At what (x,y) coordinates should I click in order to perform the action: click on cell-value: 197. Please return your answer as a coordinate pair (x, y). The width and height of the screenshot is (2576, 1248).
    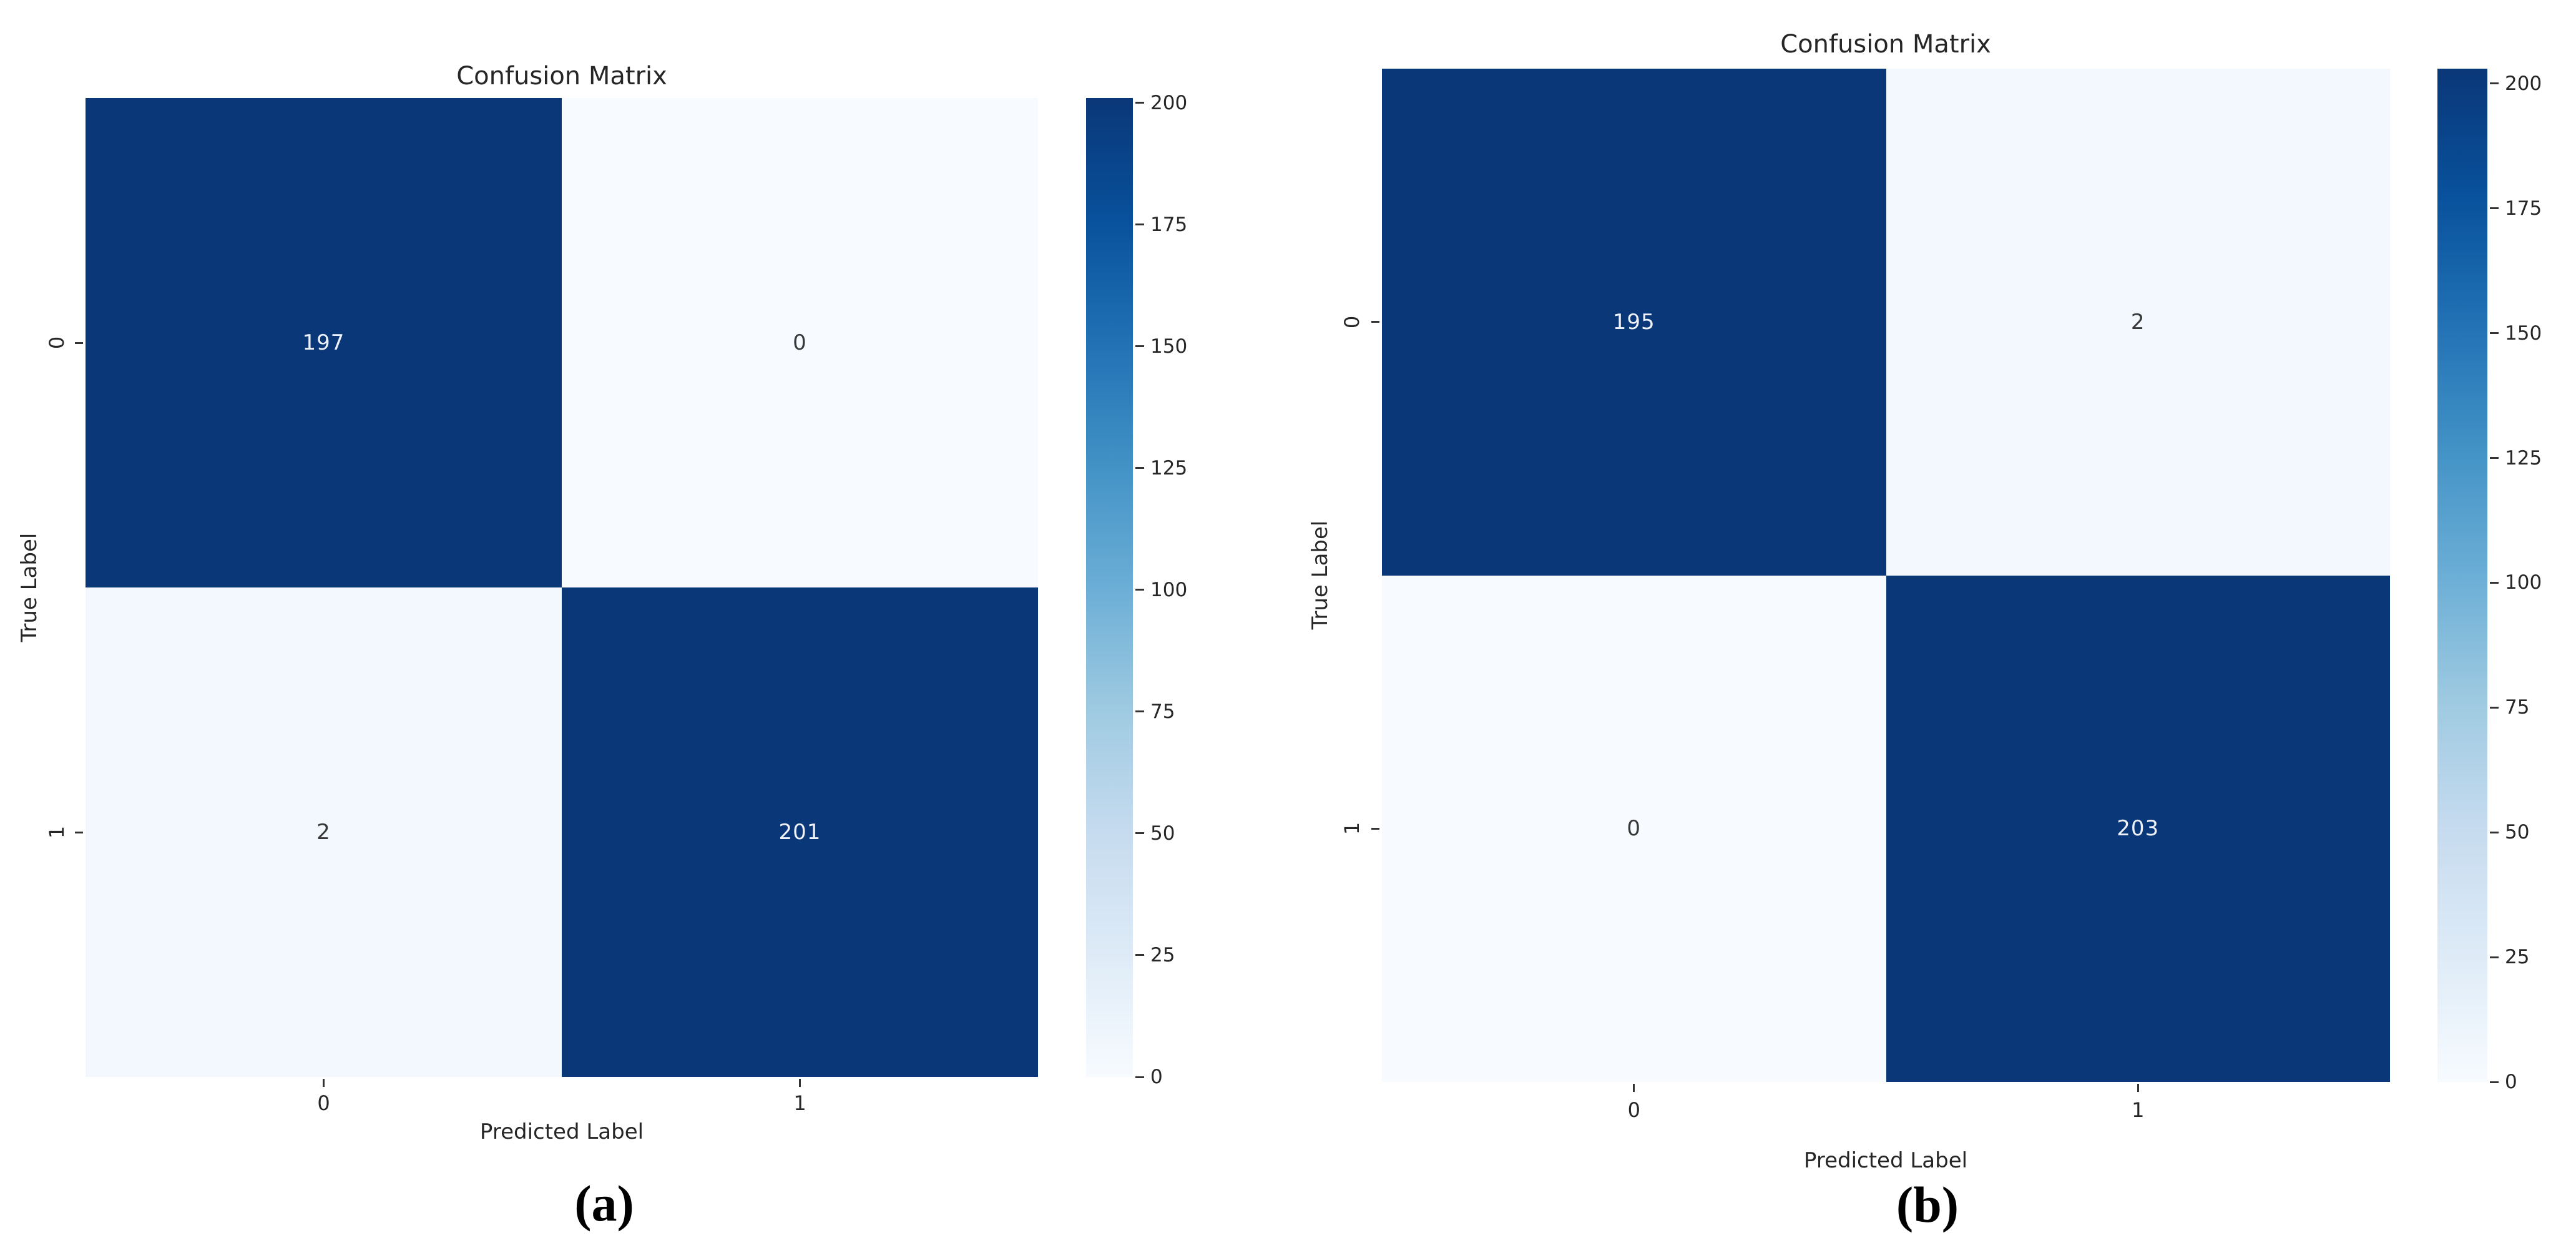
    Looking at the image, I should click on (323, 342).